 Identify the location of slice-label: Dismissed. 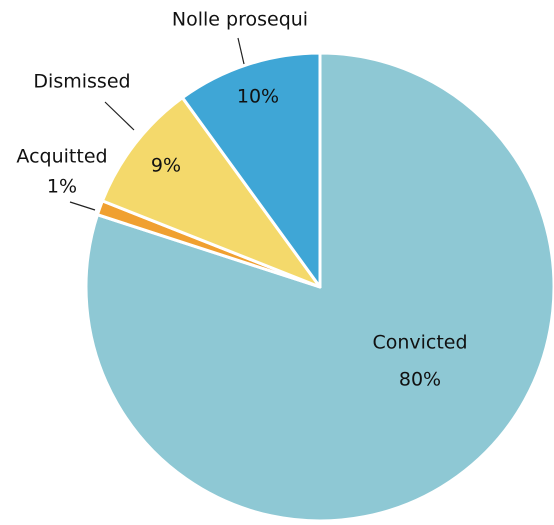
(81, 82).